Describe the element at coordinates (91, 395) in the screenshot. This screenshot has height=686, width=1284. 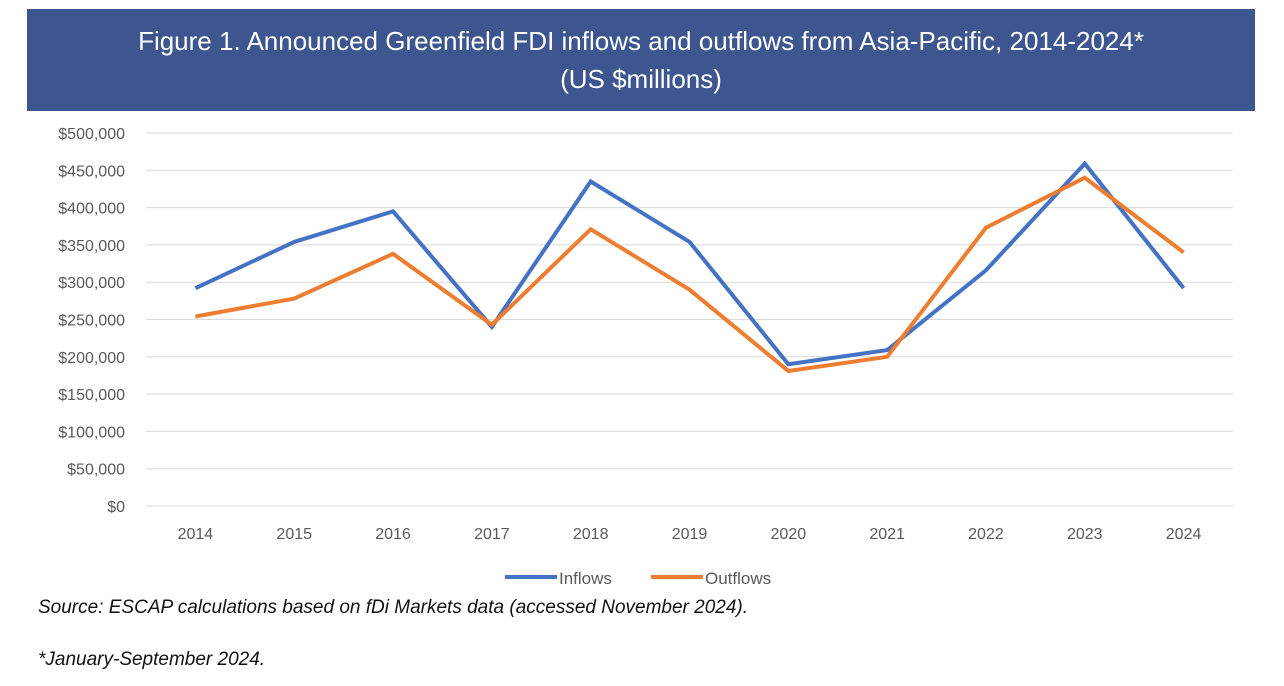
I see `y-tick-label: $150,000` at that location.